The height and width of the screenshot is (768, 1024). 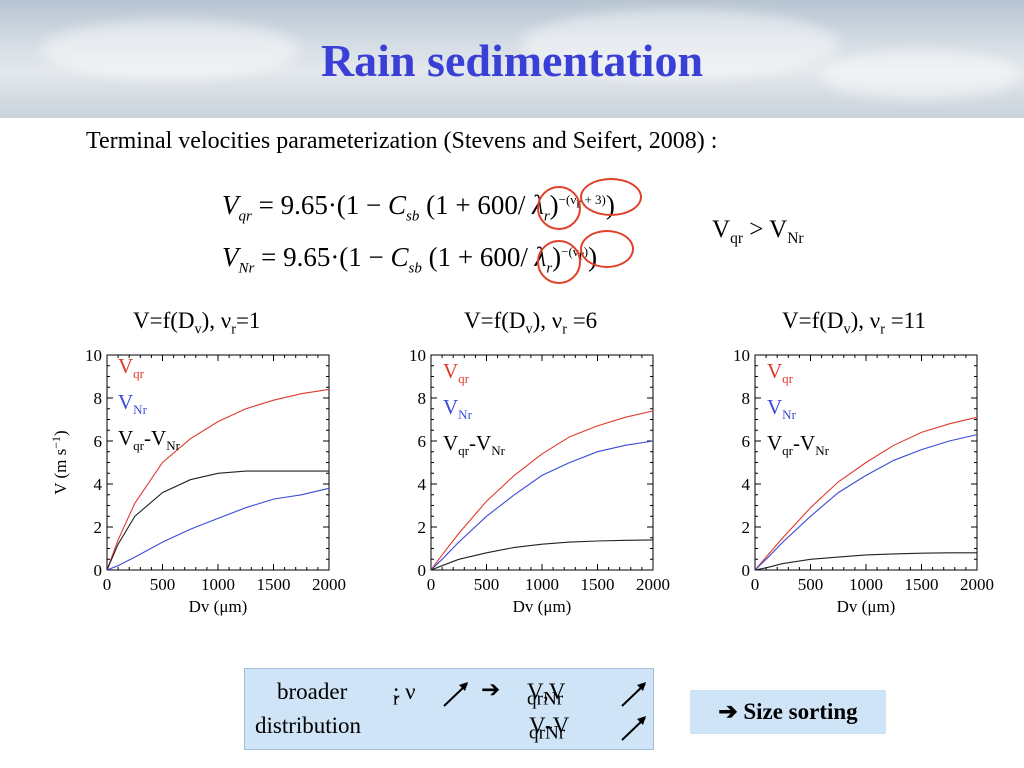 I want to click on plot-2: 0 500 1000 1500 2000 0 2 4 6 8 10 Dv (μm), so click(x=524, y=487).